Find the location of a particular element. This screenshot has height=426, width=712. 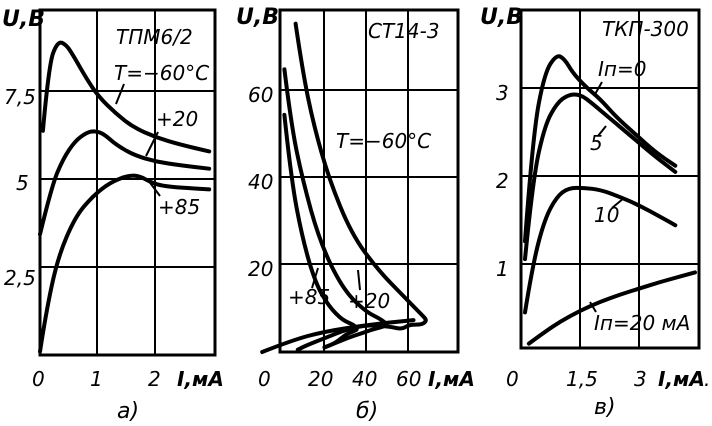

y-tick-label: 5 is located at coordinates (22, 183).